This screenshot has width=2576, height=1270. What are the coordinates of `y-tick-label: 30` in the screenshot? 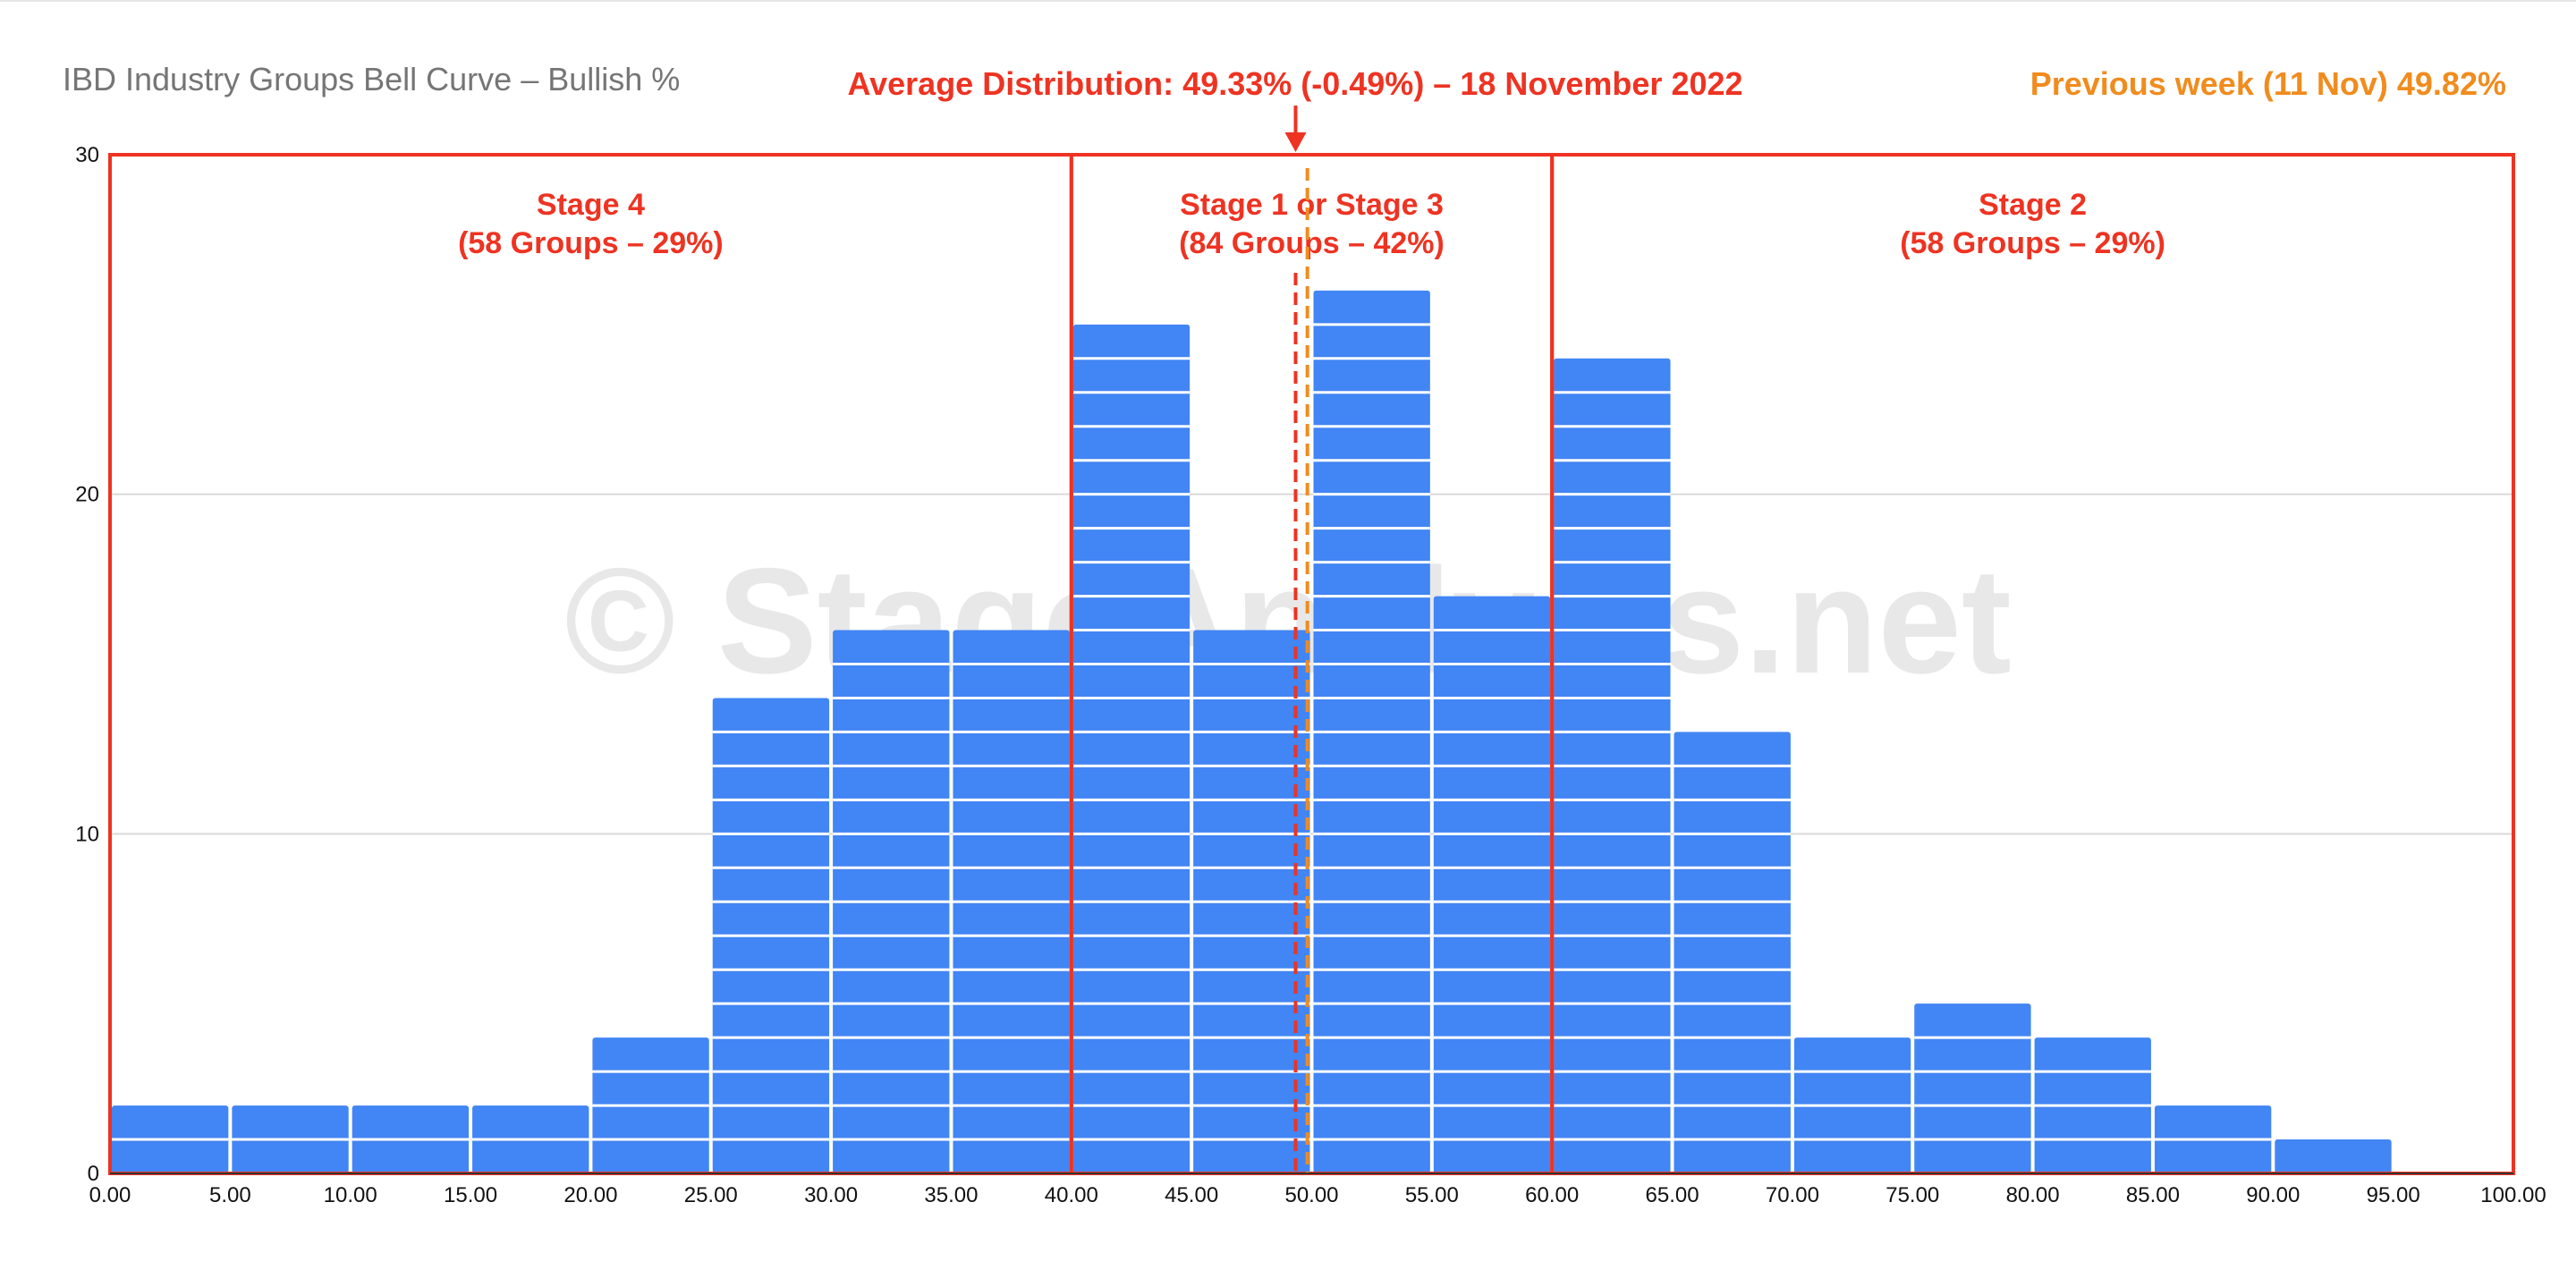 It's located at (87, 155).